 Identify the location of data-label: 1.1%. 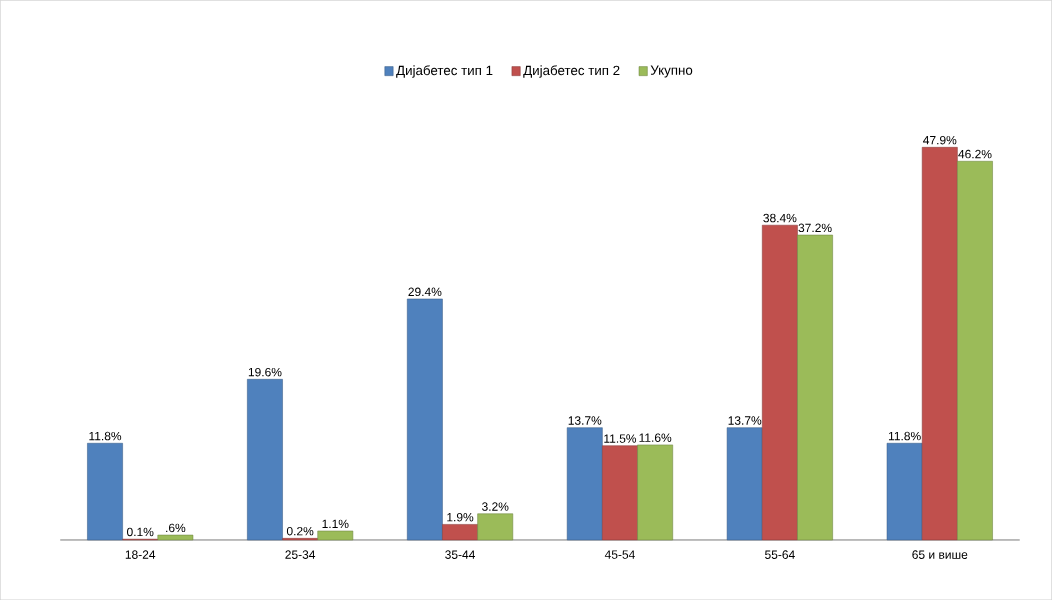
(335, 523).